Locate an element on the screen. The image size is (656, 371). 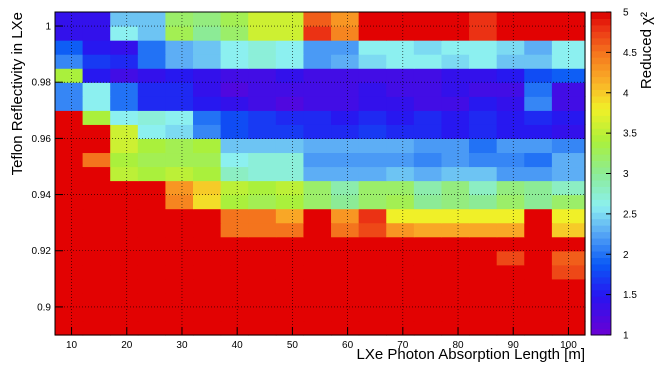
x-tick-label: 100 is located at coordinates (568, 345).